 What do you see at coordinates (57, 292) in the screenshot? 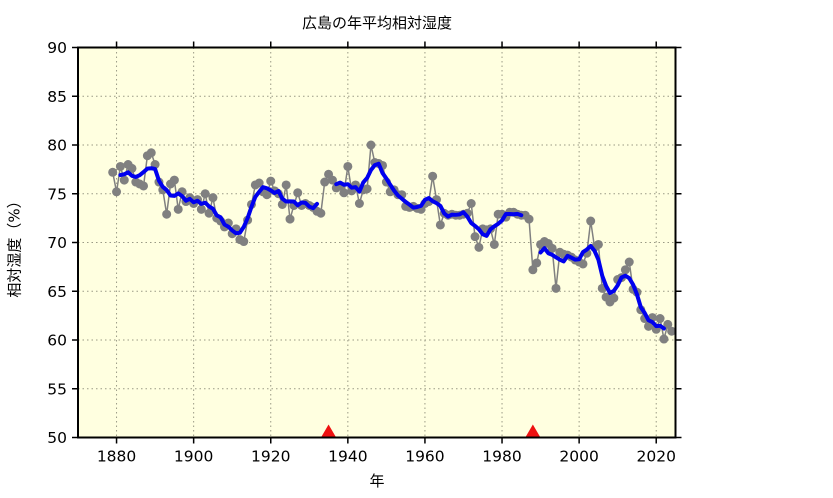
I see `y-tick-label: 65` at bounding box center [57, 292].